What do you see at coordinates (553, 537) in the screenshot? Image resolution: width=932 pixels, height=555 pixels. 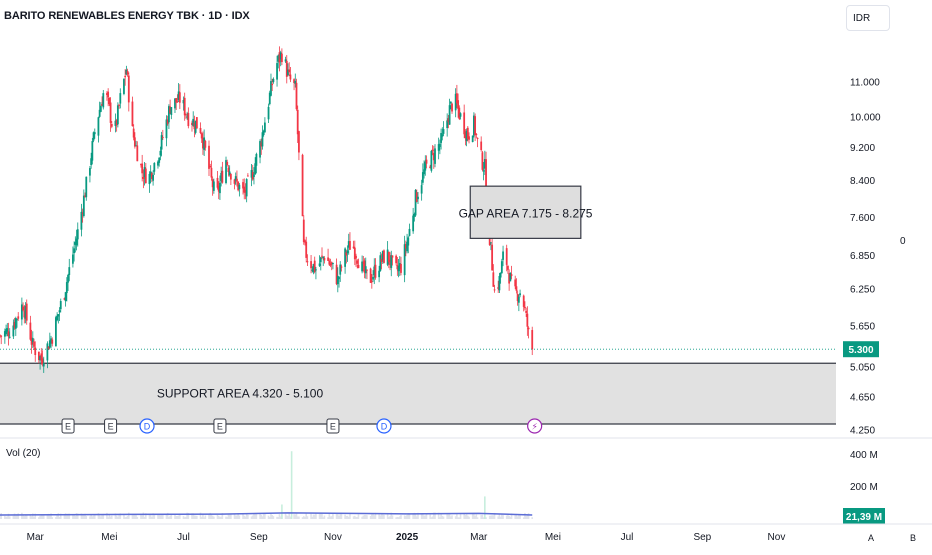 I see `x-tick-label: Mei` at bounding box center [553, 537].